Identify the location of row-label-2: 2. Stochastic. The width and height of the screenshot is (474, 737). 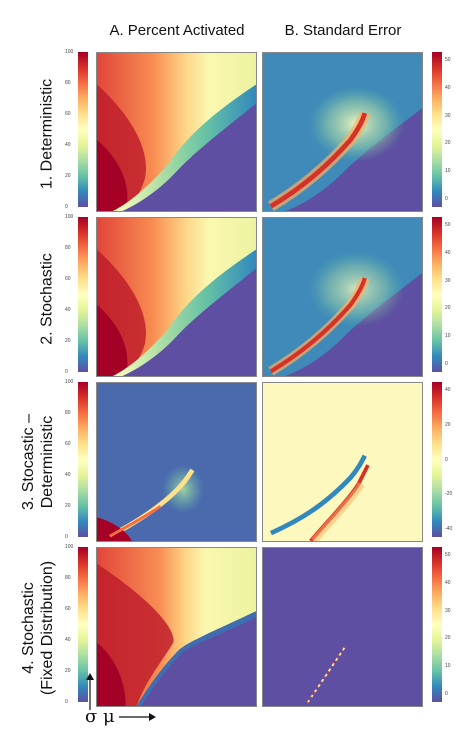
(47, 299).